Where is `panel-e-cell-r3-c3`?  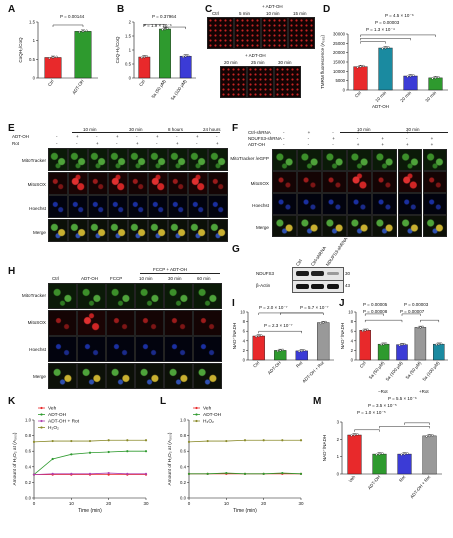 panel-e-cell-r3-c3 is located at coordinates (118, 230).